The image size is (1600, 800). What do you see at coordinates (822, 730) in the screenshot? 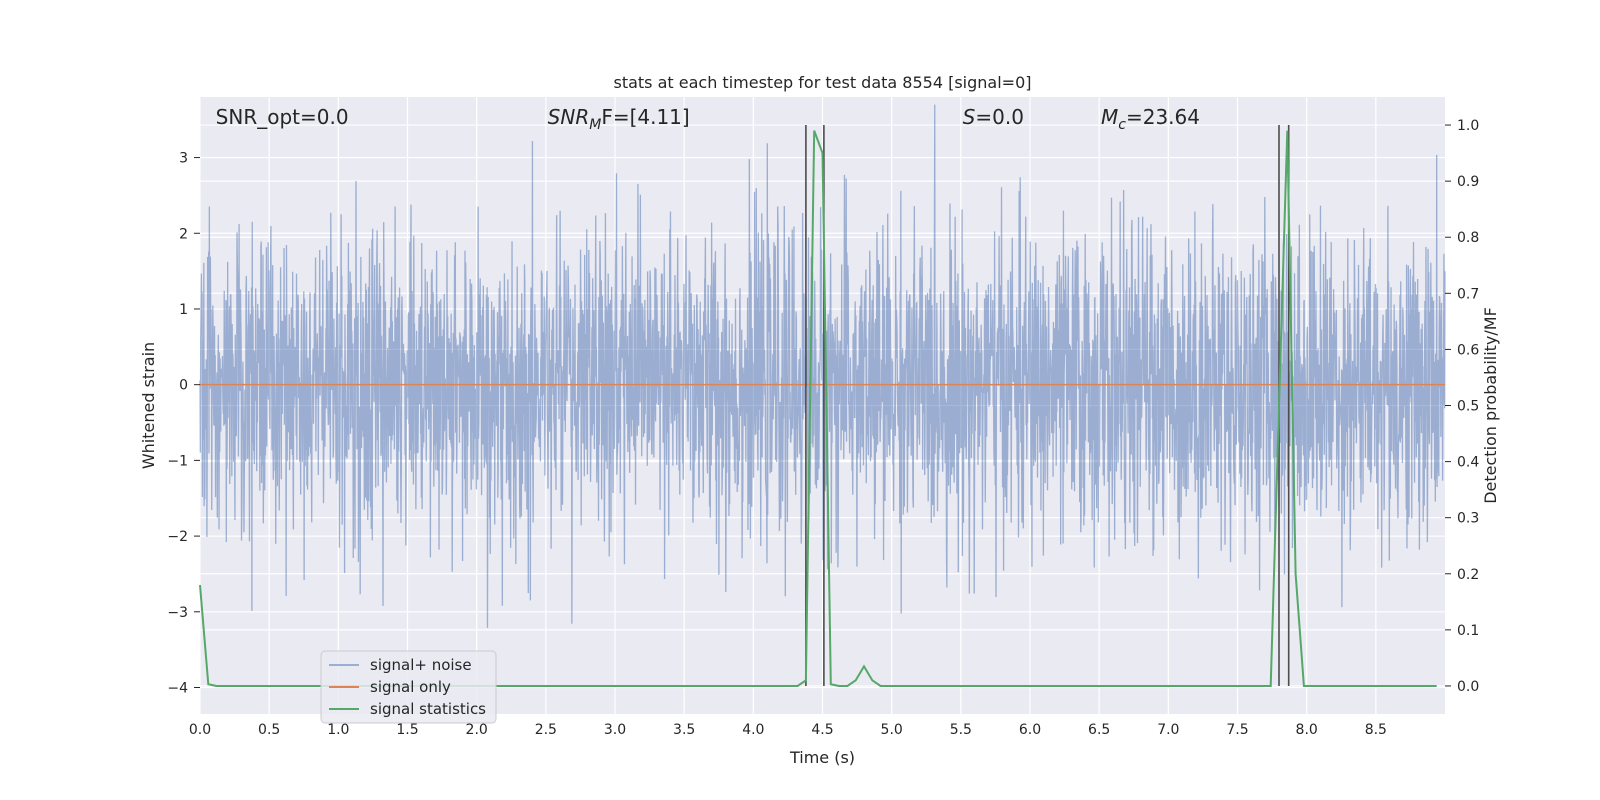
I see `x-tick-label: 4.5` at bounding box center [822, 730].